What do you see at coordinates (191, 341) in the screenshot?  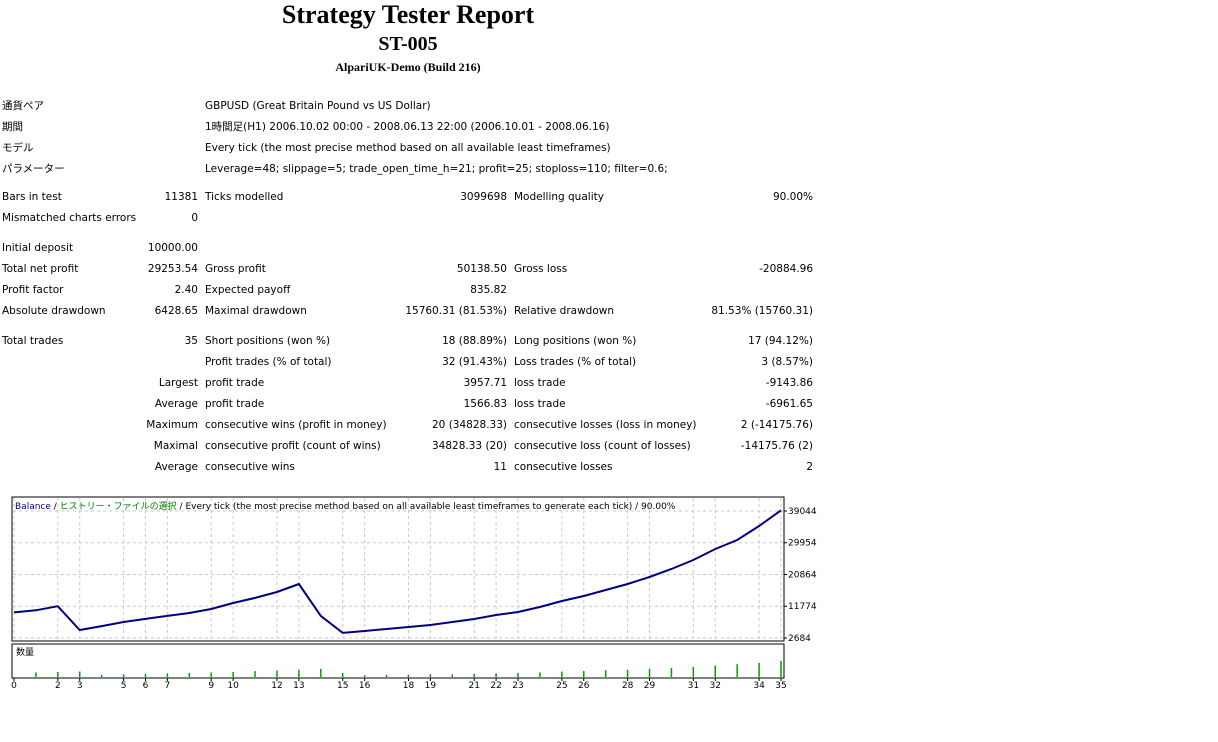 I see `stat-value: 35` at bounding box center [191, 341].